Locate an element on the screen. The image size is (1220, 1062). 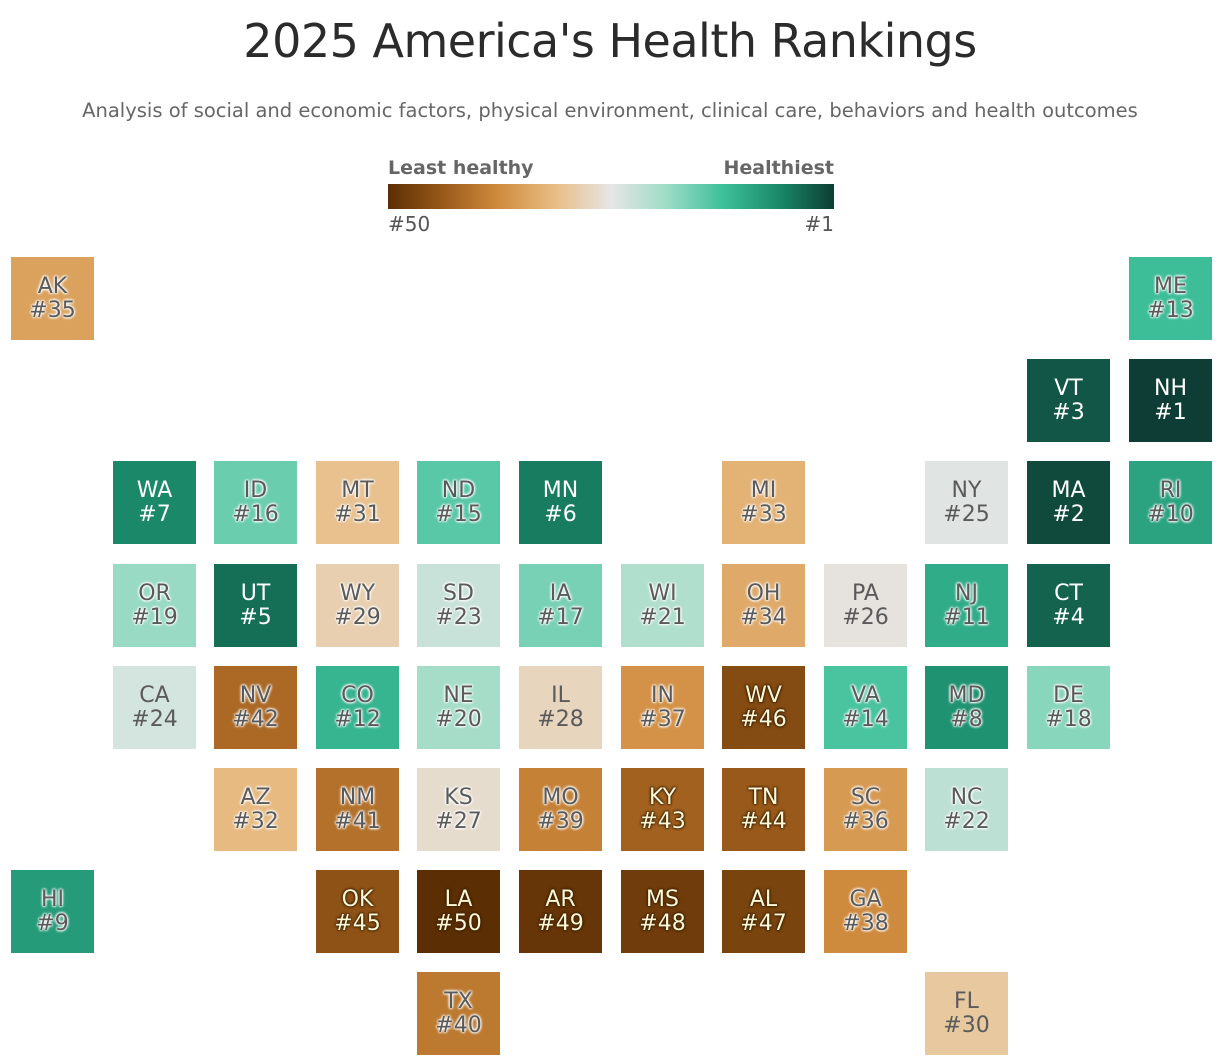
state-tile-ma: MA #2 is located at coordinates (1068, 502).